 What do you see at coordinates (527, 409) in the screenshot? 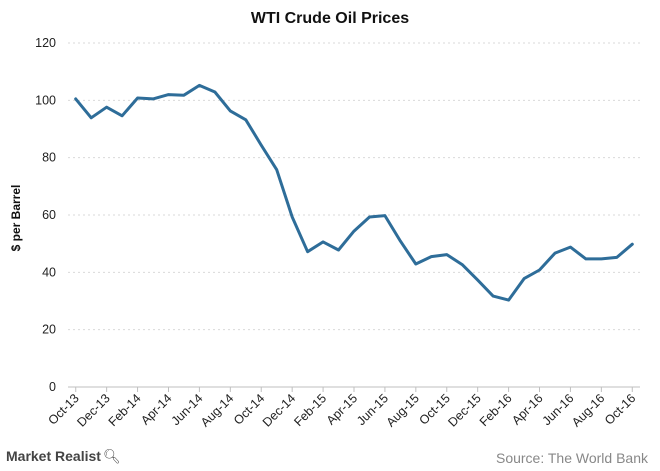
I see `x-tick-label: Apr-16` at bounding box center [527, 409].